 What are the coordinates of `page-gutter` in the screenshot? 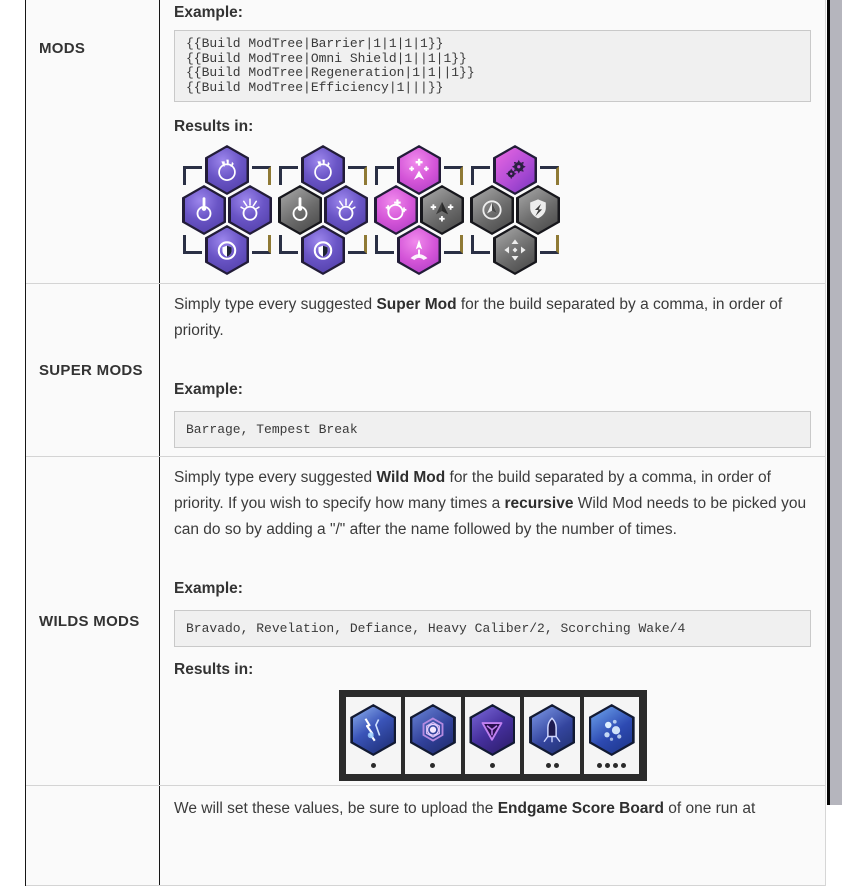 It's located at (834, 402).